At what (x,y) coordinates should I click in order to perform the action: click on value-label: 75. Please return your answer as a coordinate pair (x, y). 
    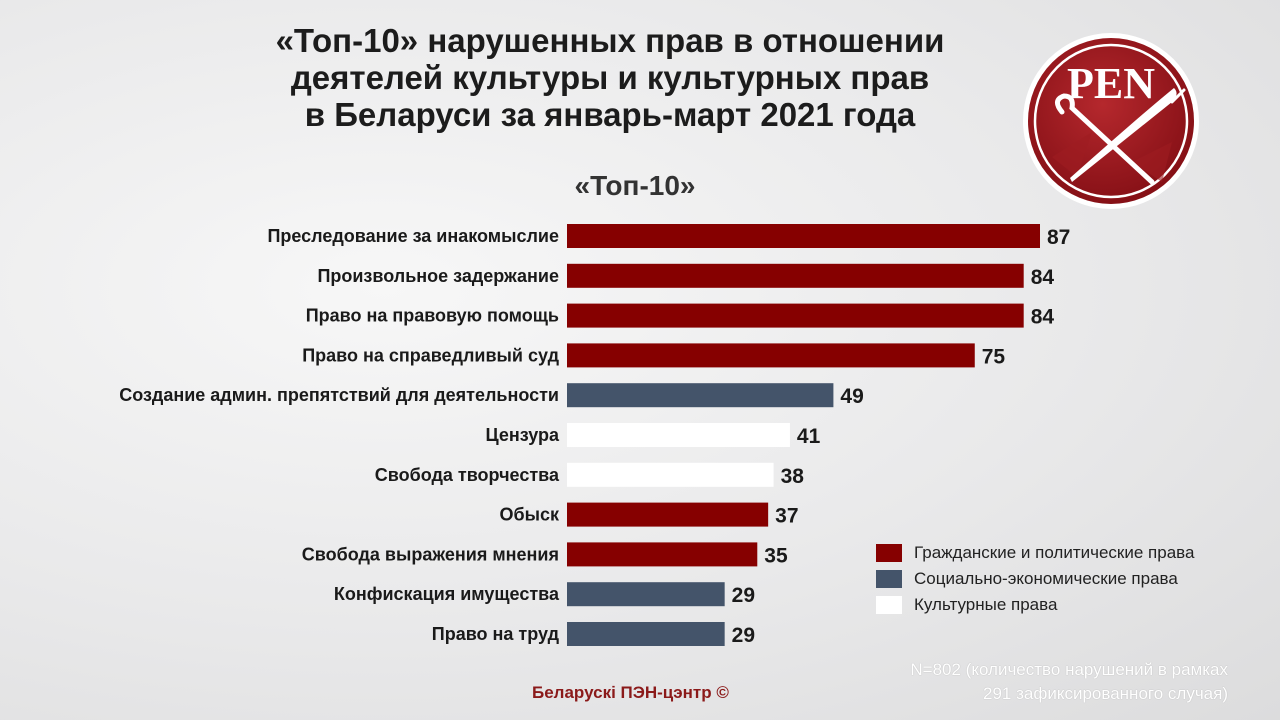
    Looking at the image, I should click on (994, 356).